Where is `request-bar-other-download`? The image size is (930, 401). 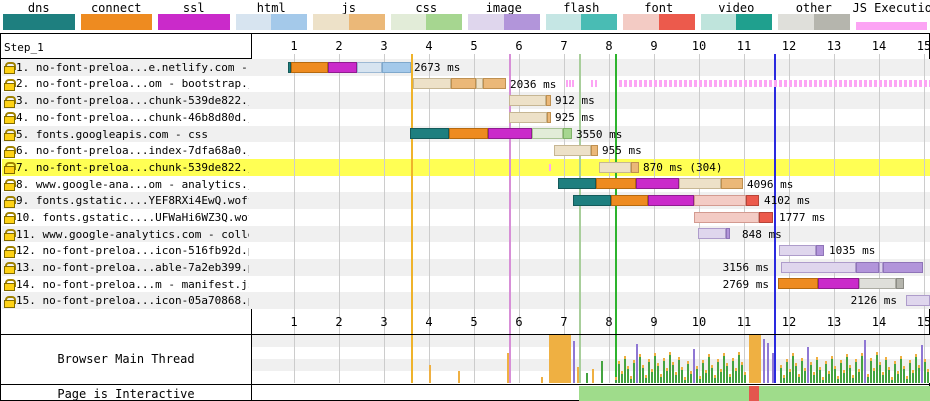
request-bar-other-download is located at coordinates (900, 284).